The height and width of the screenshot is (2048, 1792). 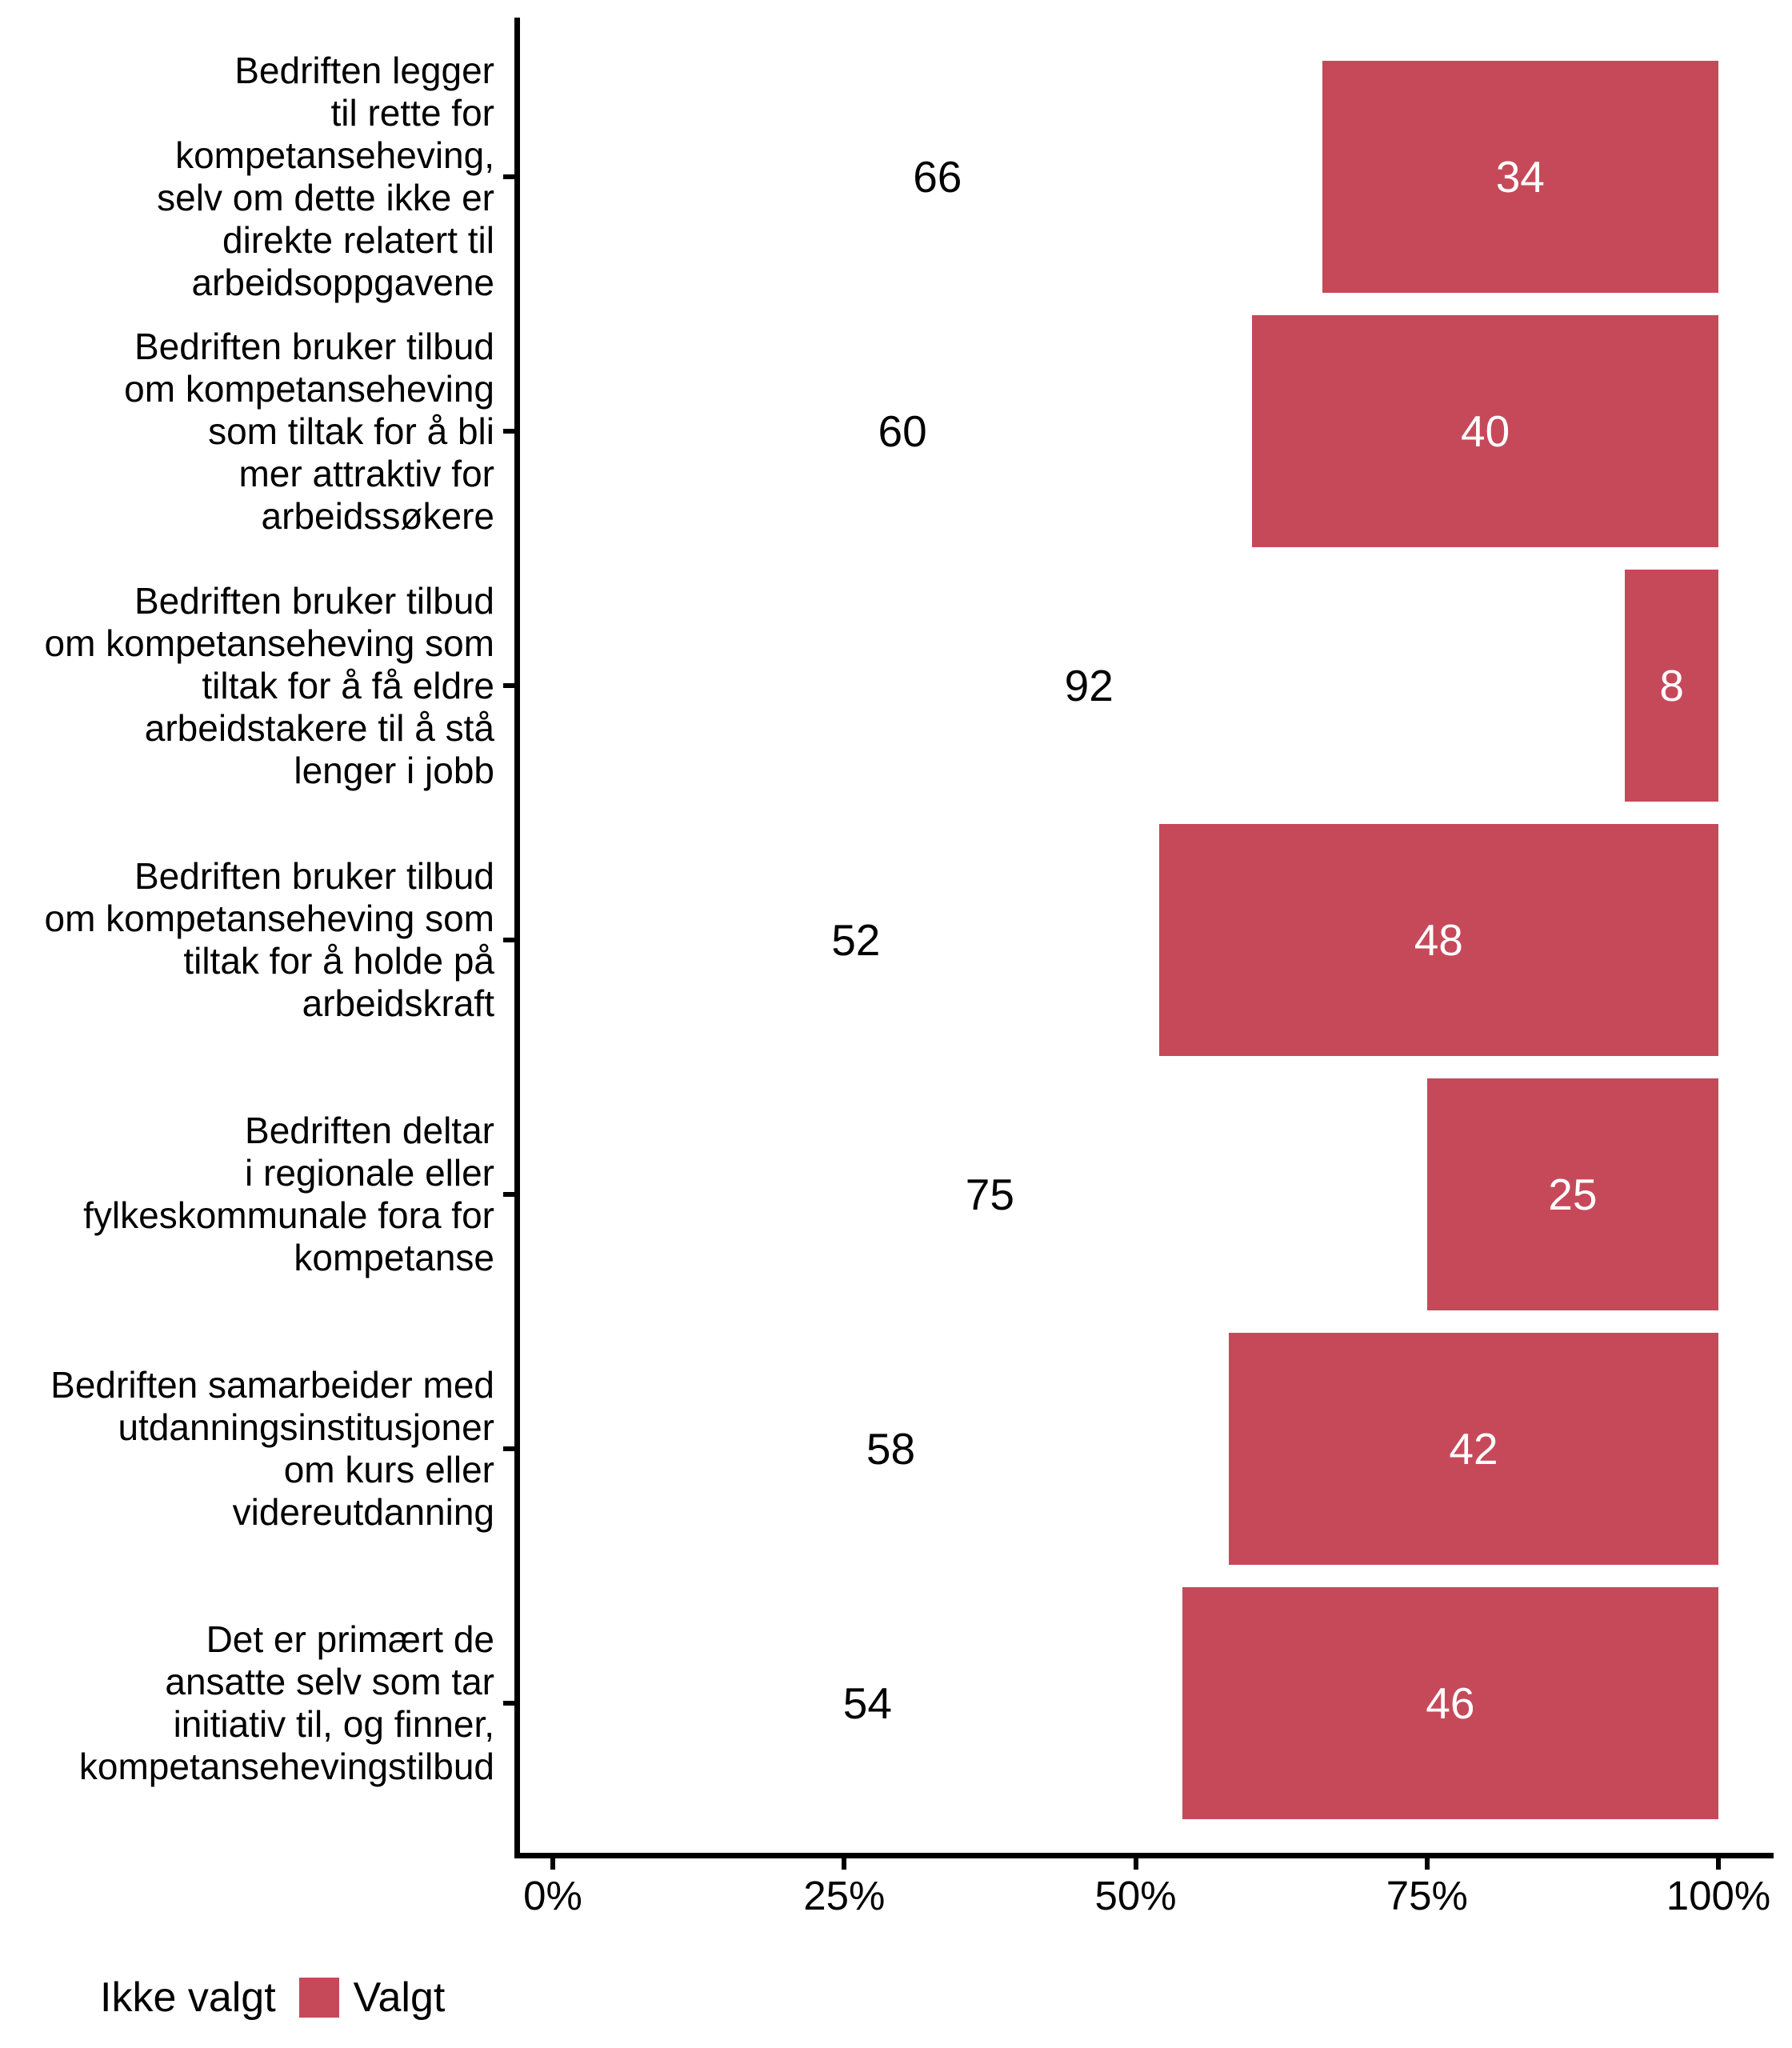 I want to click on value-label-ikke-valgt: 52, so click(x=856, y=940).